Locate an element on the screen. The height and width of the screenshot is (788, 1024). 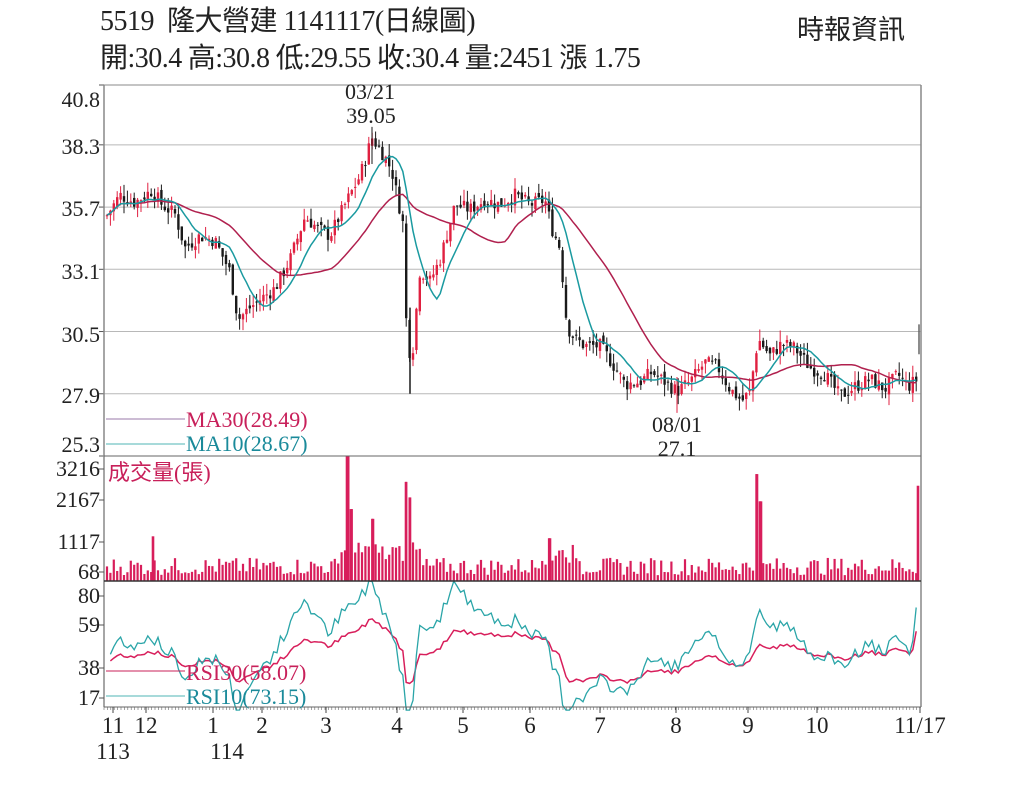
price-ytick: 27.9 is located at coordinates (81, 395).